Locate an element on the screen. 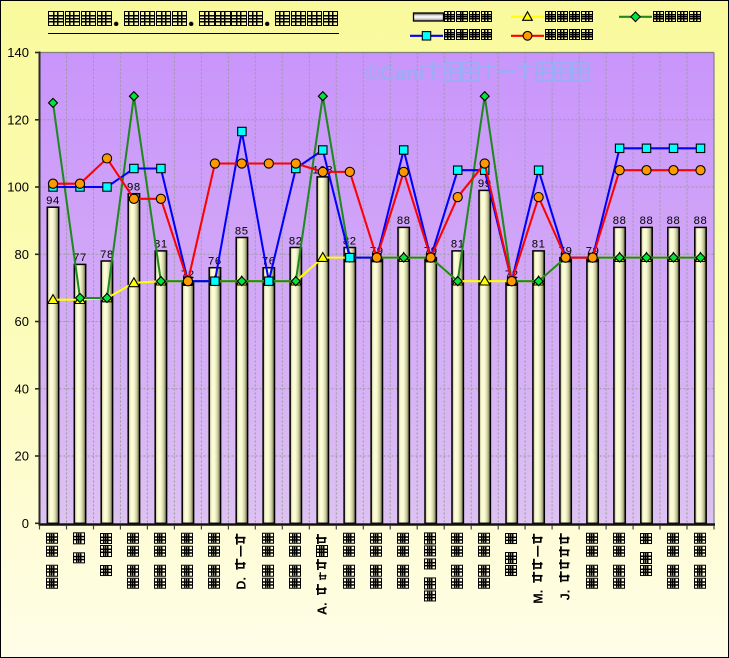 This screenshot has width=729, height=658. svg-text: 120 is located at coordinates (18, 119).